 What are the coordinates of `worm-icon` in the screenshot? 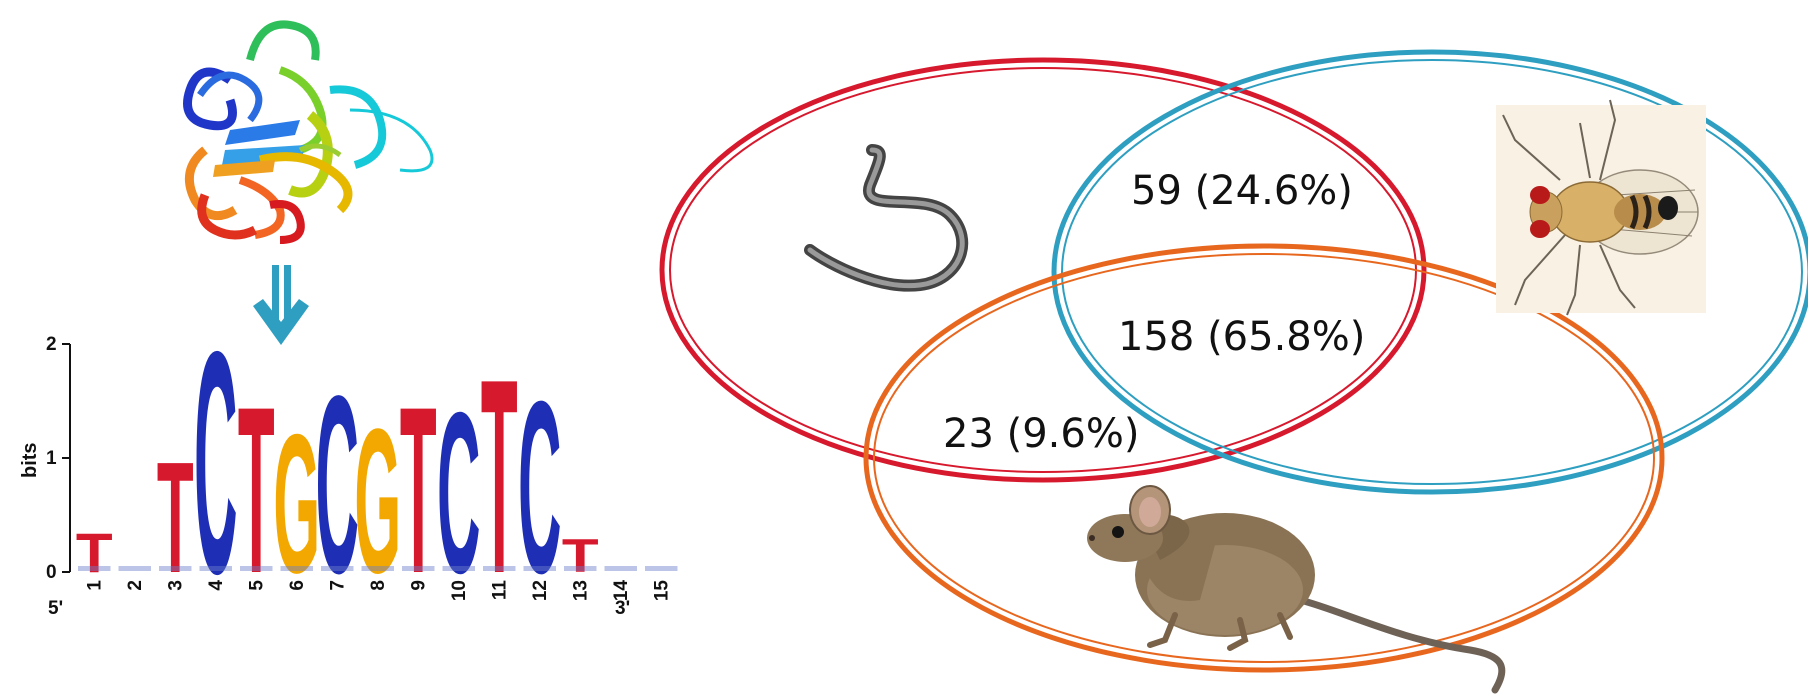 It's located at (886, 218).